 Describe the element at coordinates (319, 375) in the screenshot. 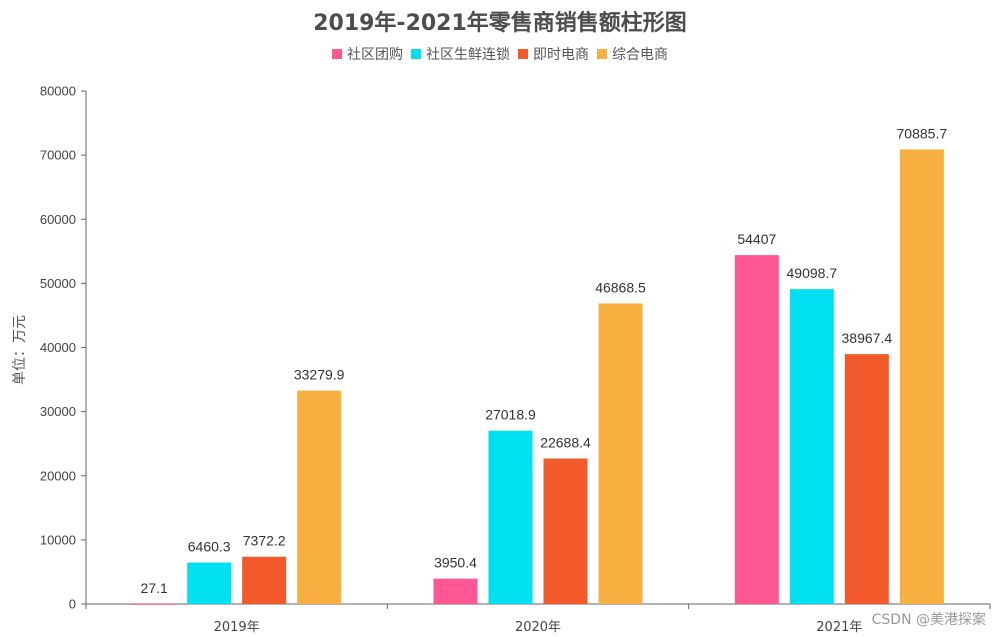

I see `data-label: 33279.9` at that location.